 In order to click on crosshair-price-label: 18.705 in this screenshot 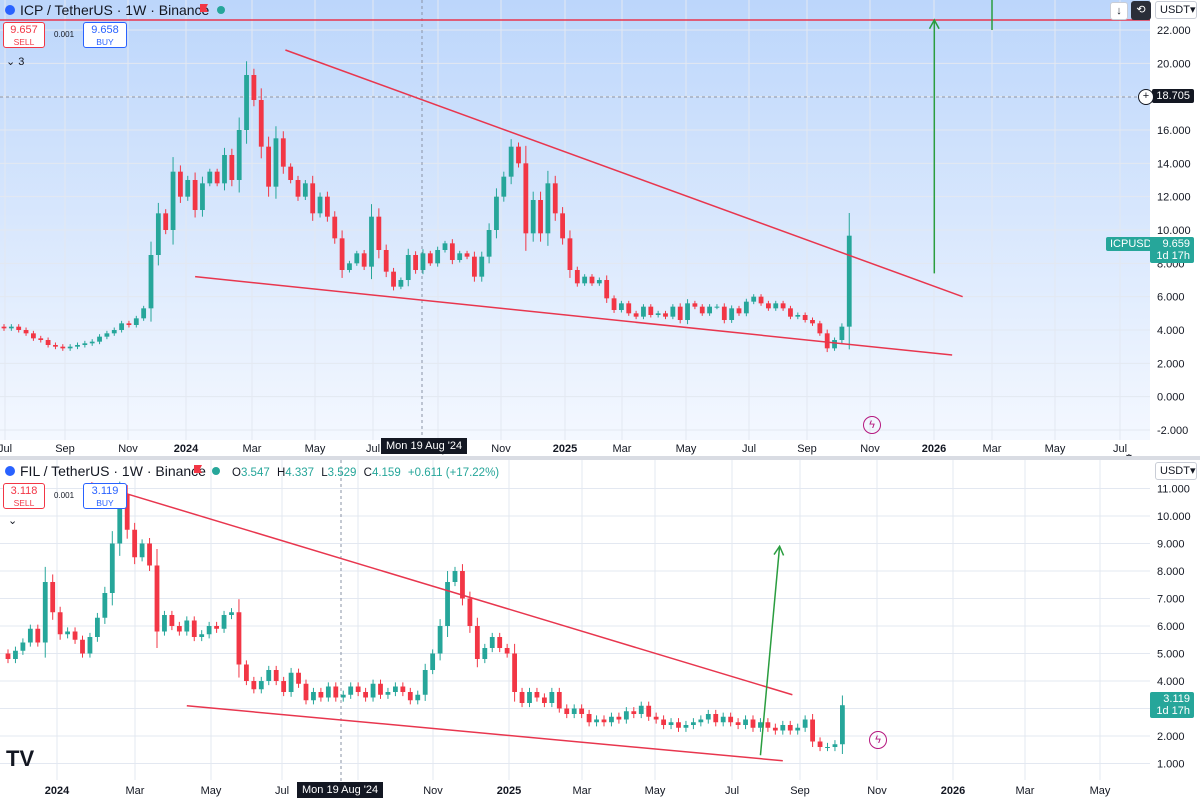, I will do `click(1173, 96)`.